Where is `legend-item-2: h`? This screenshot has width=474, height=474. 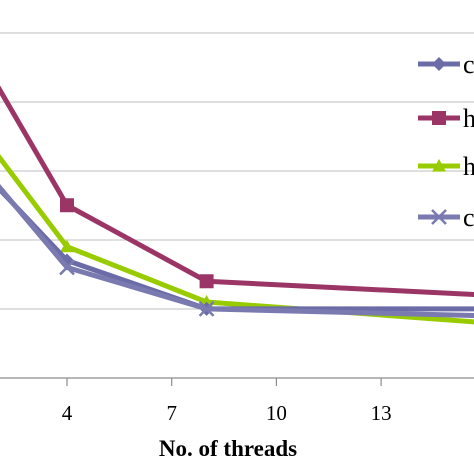
legend-item-2: h is located at coordinates (446, 166).